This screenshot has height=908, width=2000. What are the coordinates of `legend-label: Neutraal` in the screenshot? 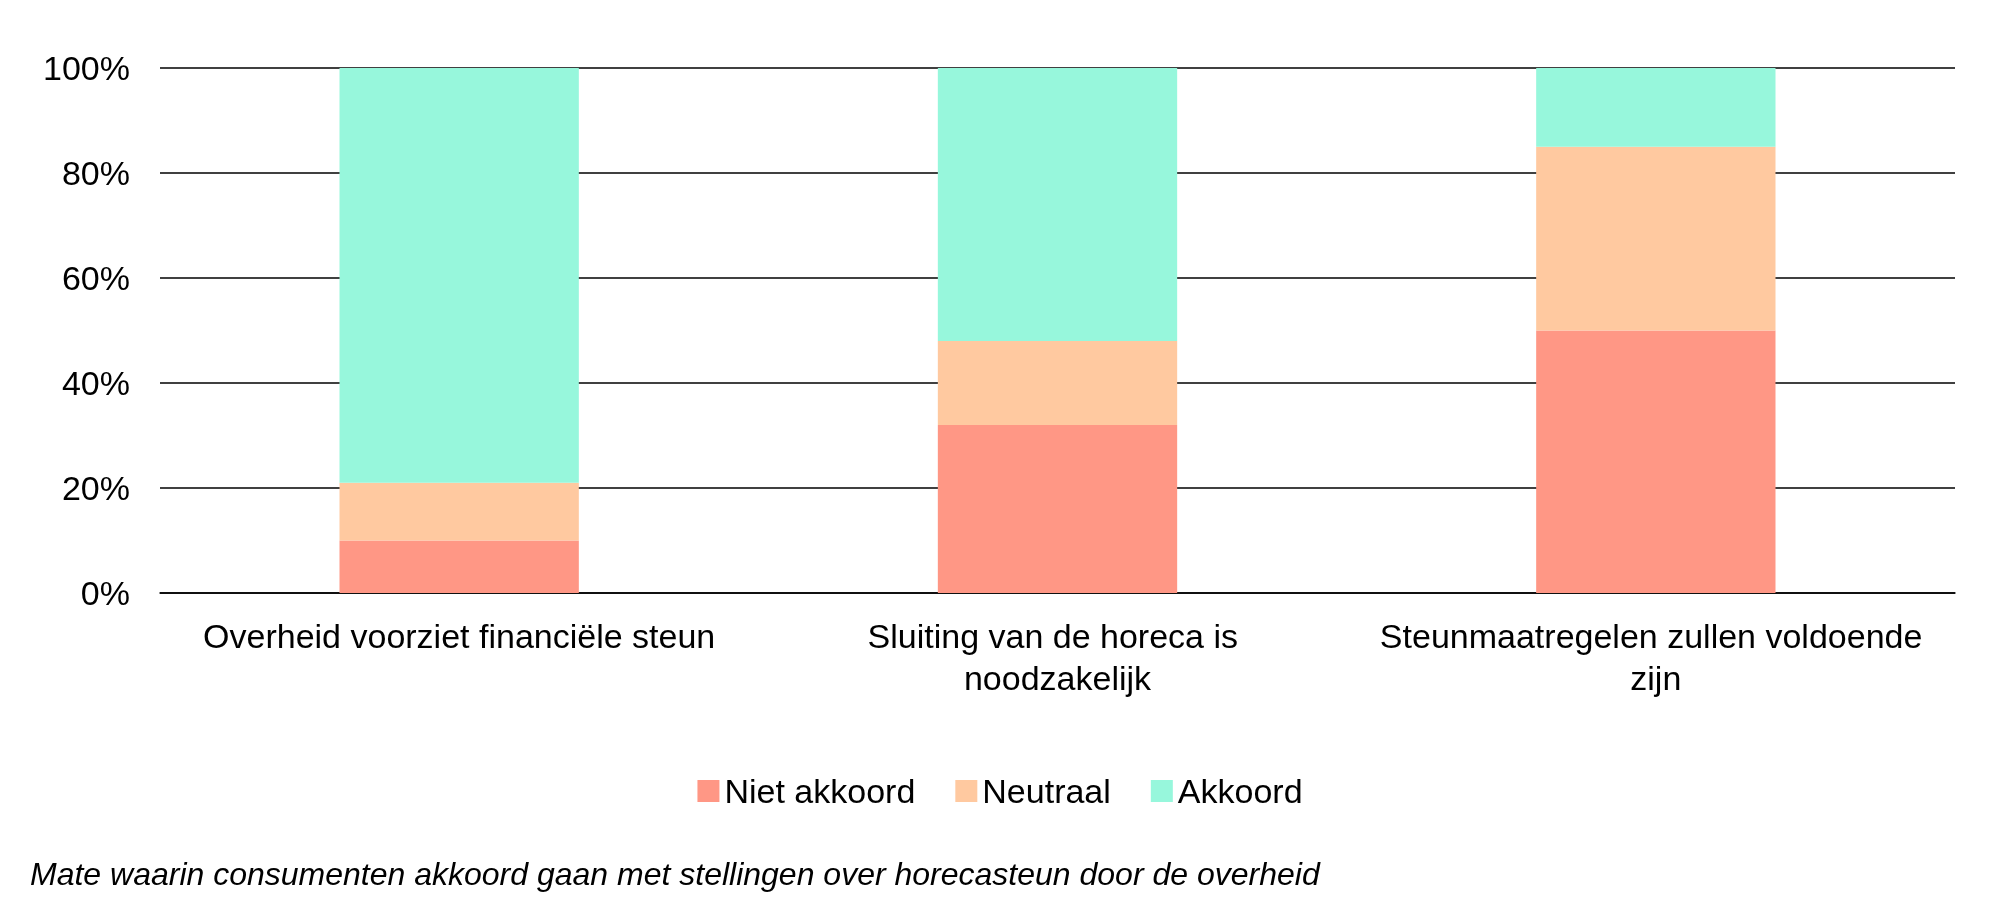 It's located at (1046, 791).